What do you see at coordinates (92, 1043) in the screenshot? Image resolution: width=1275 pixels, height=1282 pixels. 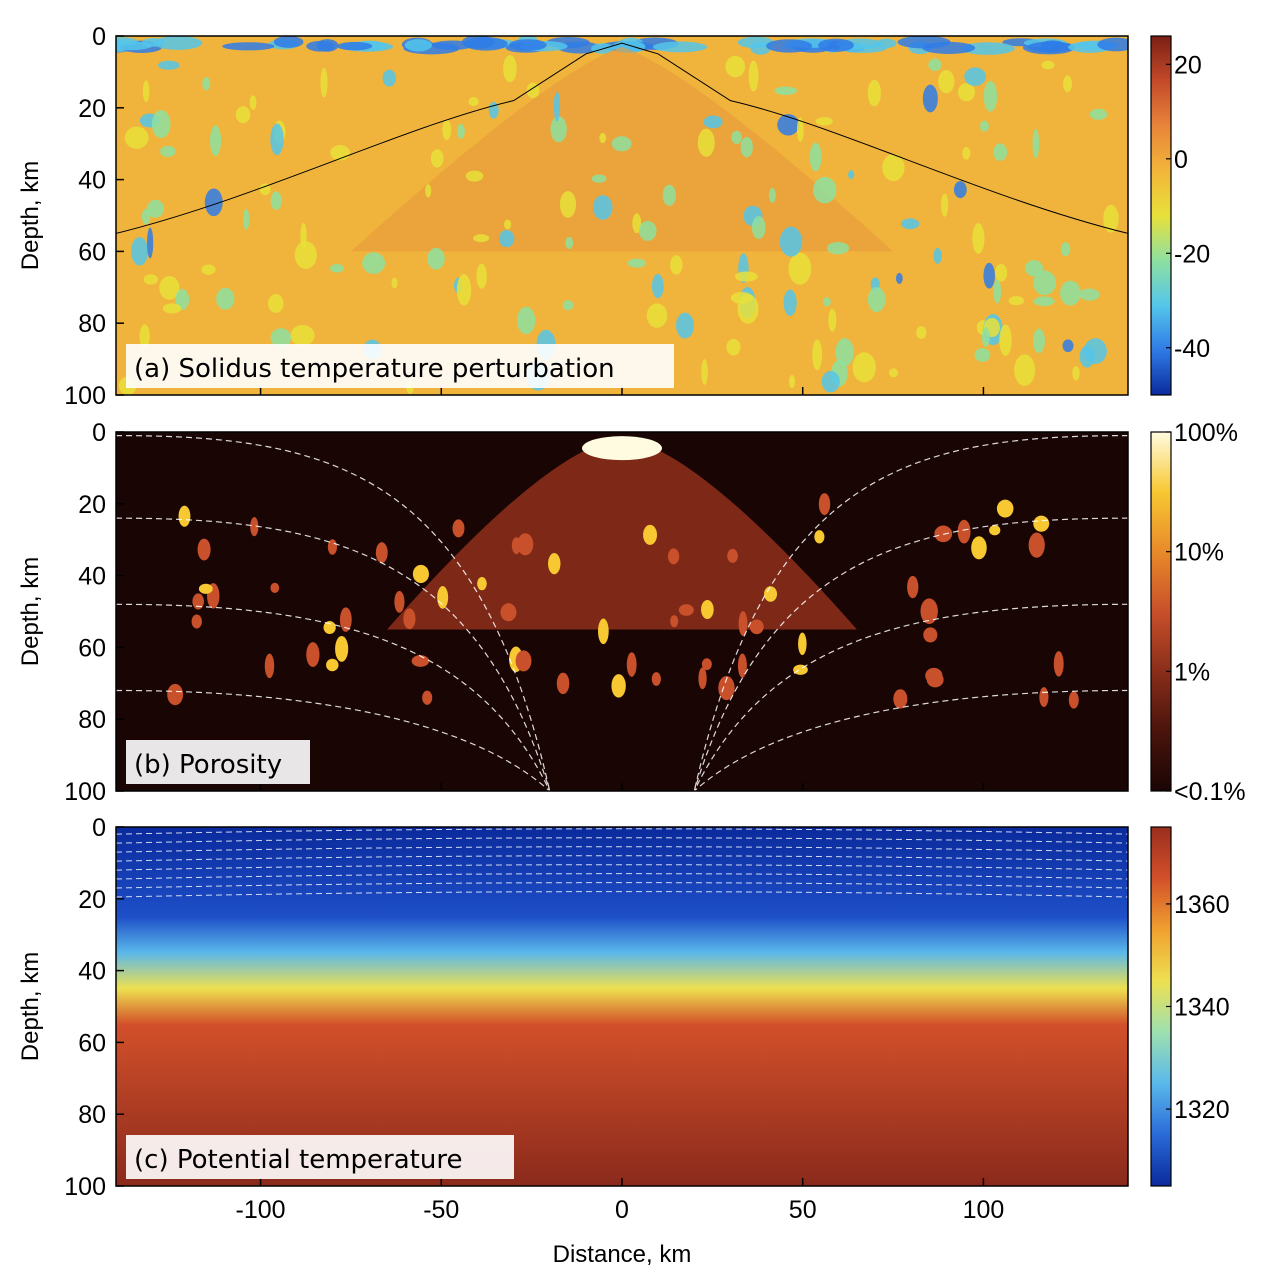 I see `y-tick-label: 60` at bounding box center [92, 1043].